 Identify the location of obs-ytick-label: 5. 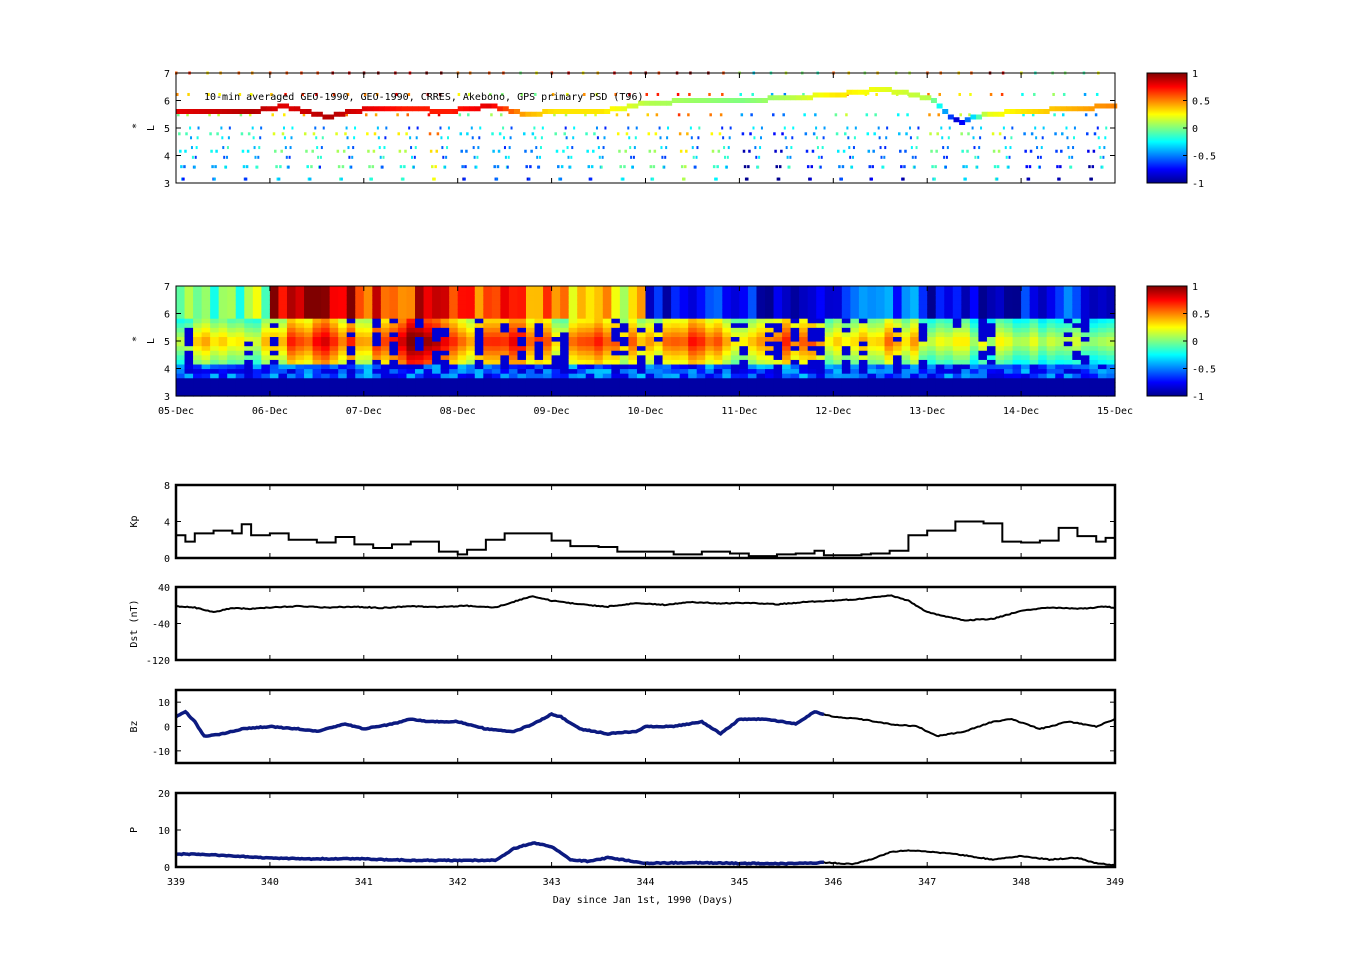
(167, 129).